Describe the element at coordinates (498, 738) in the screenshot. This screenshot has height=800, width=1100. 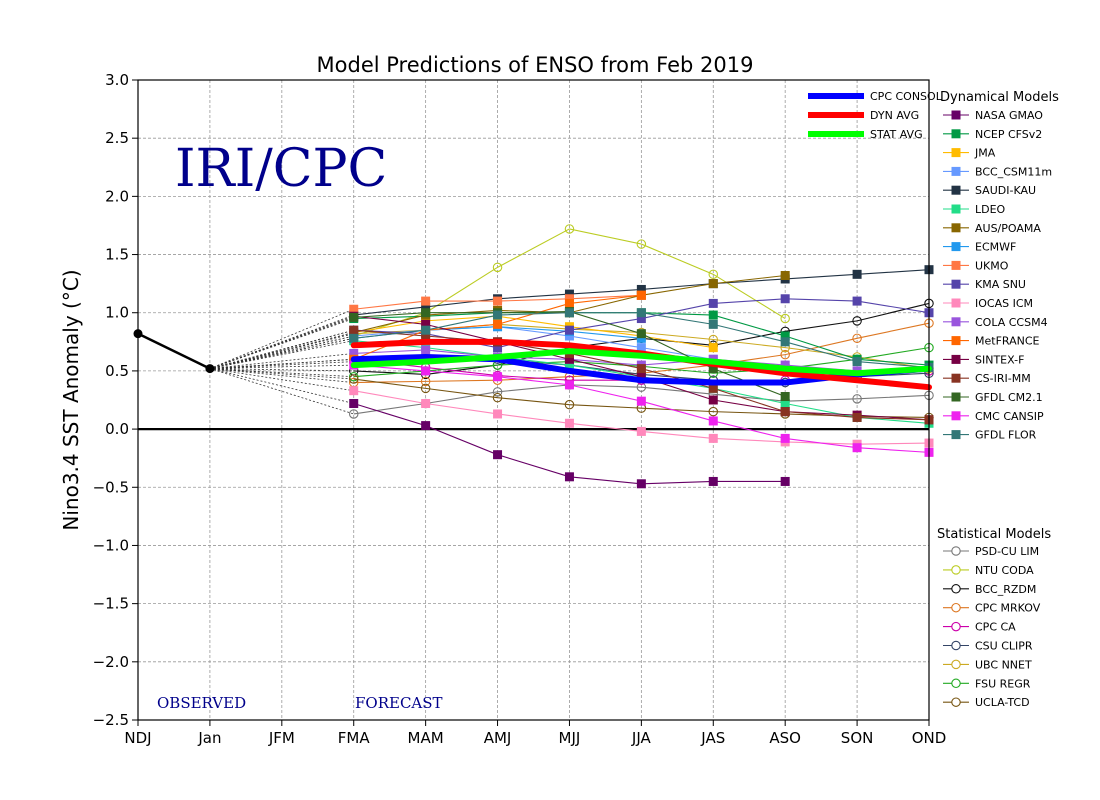
I see `x-tick-label: AMJ` at that location.